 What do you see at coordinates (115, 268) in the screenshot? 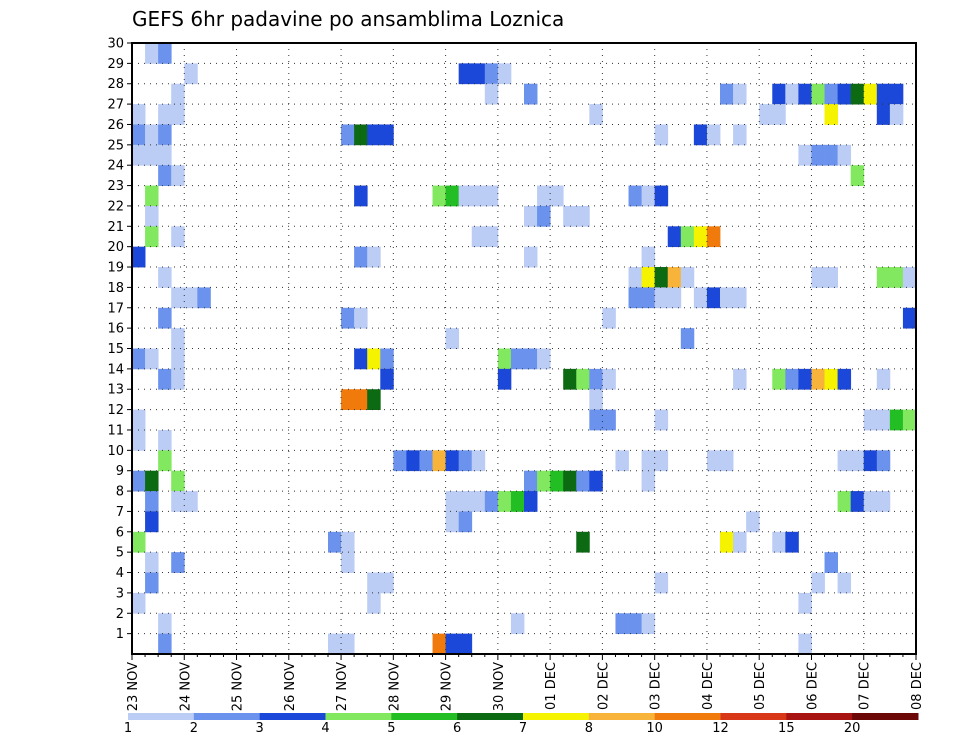
I see `y-tick-label: 19` at bounding box center [115, 268].